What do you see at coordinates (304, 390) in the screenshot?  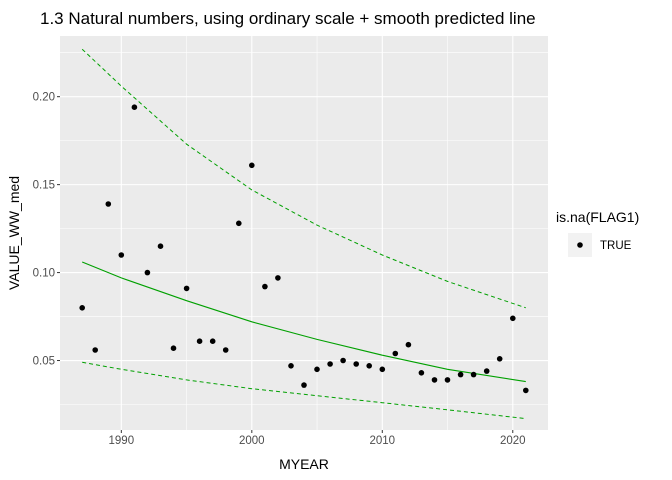 I see `lower-band-line` at bounding box center [304, 390].